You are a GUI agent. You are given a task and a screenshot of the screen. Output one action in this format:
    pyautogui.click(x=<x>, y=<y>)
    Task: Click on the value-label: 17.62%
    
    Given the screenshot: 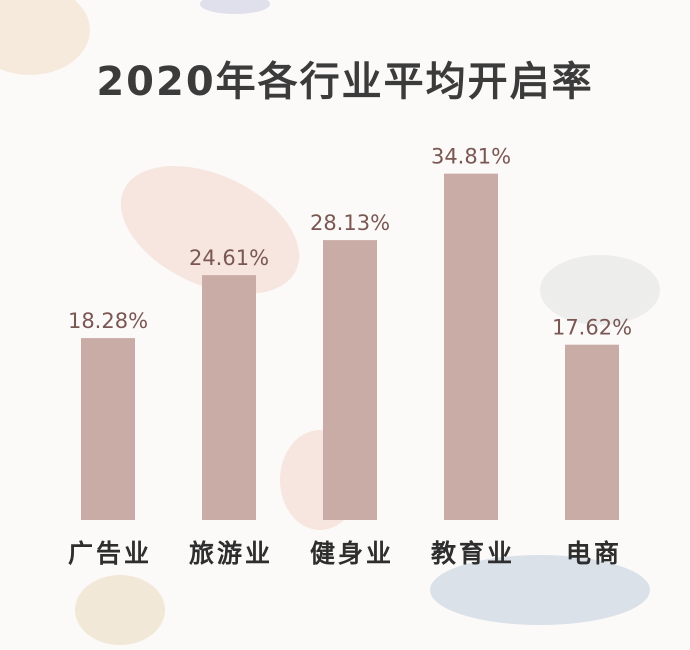 What is the action you would take?
    pyautogui.click(x=592, y=328)
    